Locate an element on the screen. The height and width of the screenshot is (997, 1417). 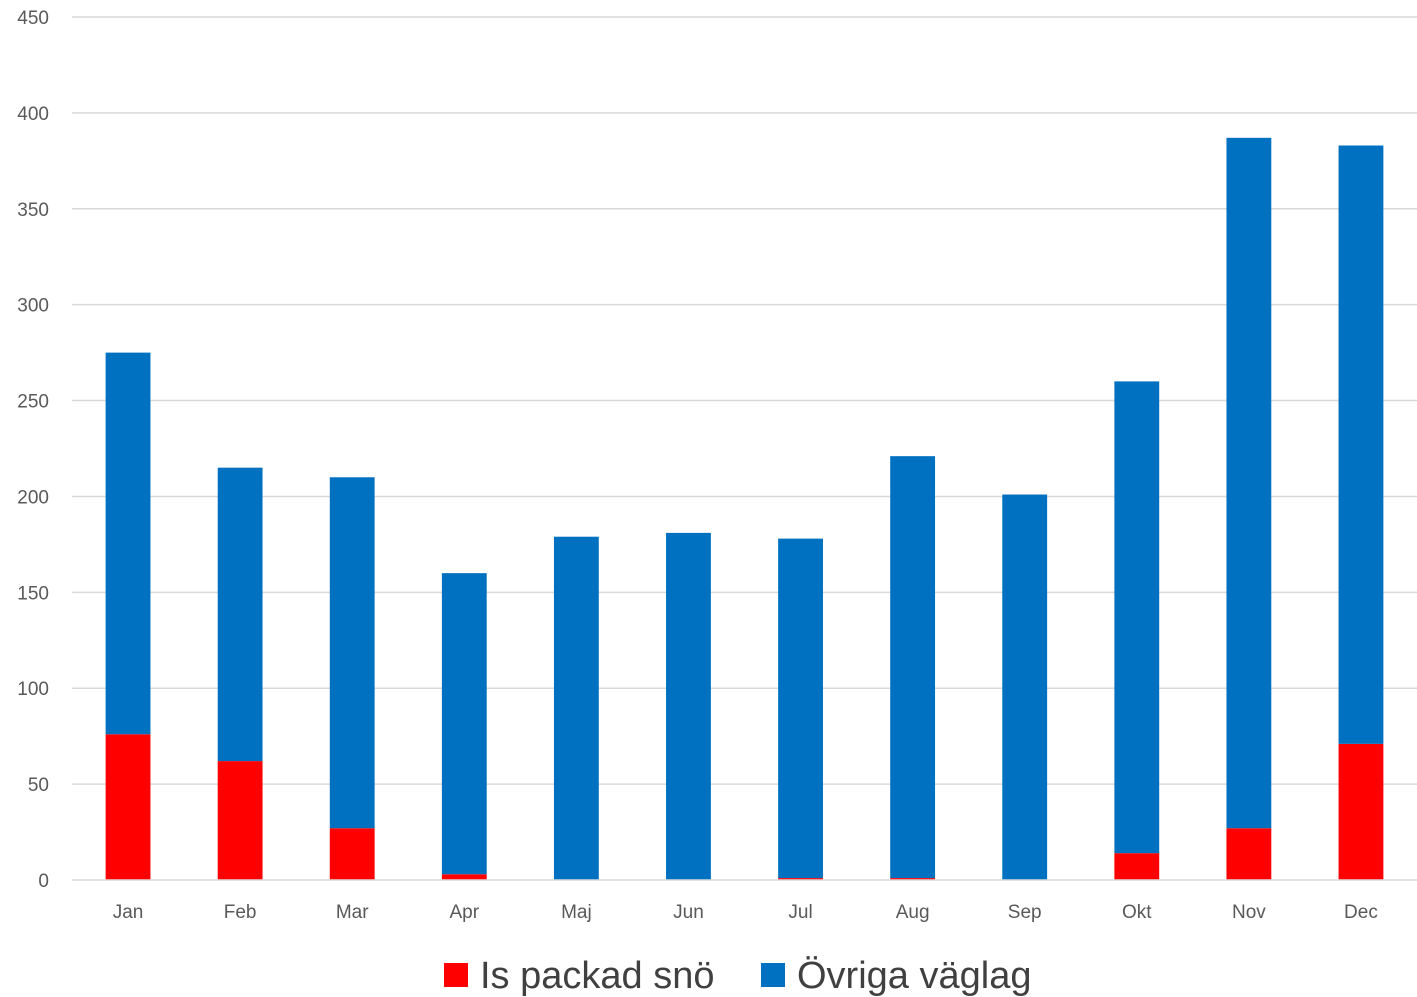
x-tick-label: Jan is located at coordinates (128, 912).